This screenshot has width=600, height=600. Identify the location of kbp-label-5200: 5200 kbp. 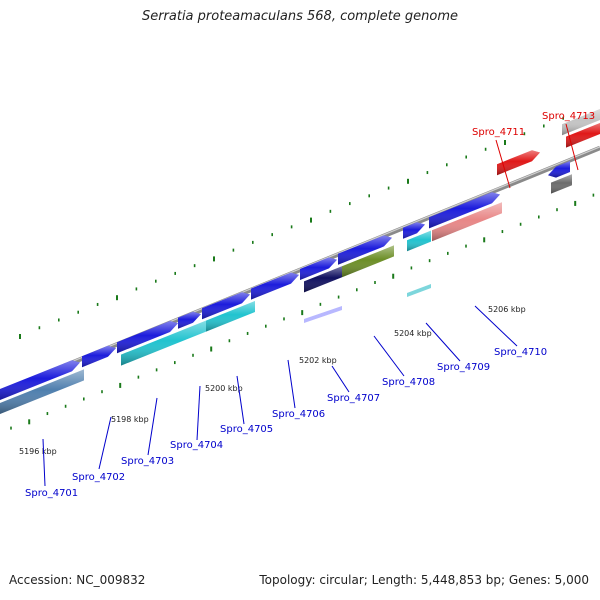
(224, 388).